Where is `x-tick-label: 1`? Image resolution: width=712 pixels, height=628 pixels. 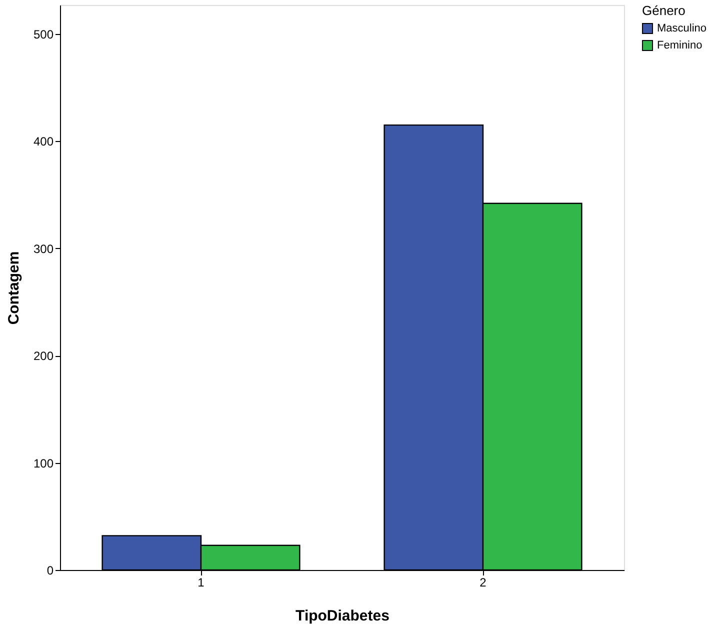
x-tick-label: 1 is located at coordinates (201, 583).